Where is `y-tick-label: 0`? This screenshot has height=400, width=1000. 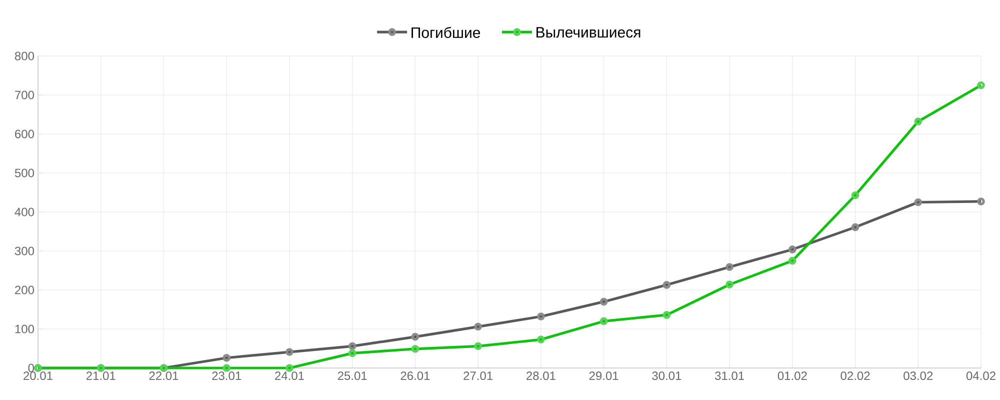 y-tick-label: 0 is located at coordinates (31, 368).